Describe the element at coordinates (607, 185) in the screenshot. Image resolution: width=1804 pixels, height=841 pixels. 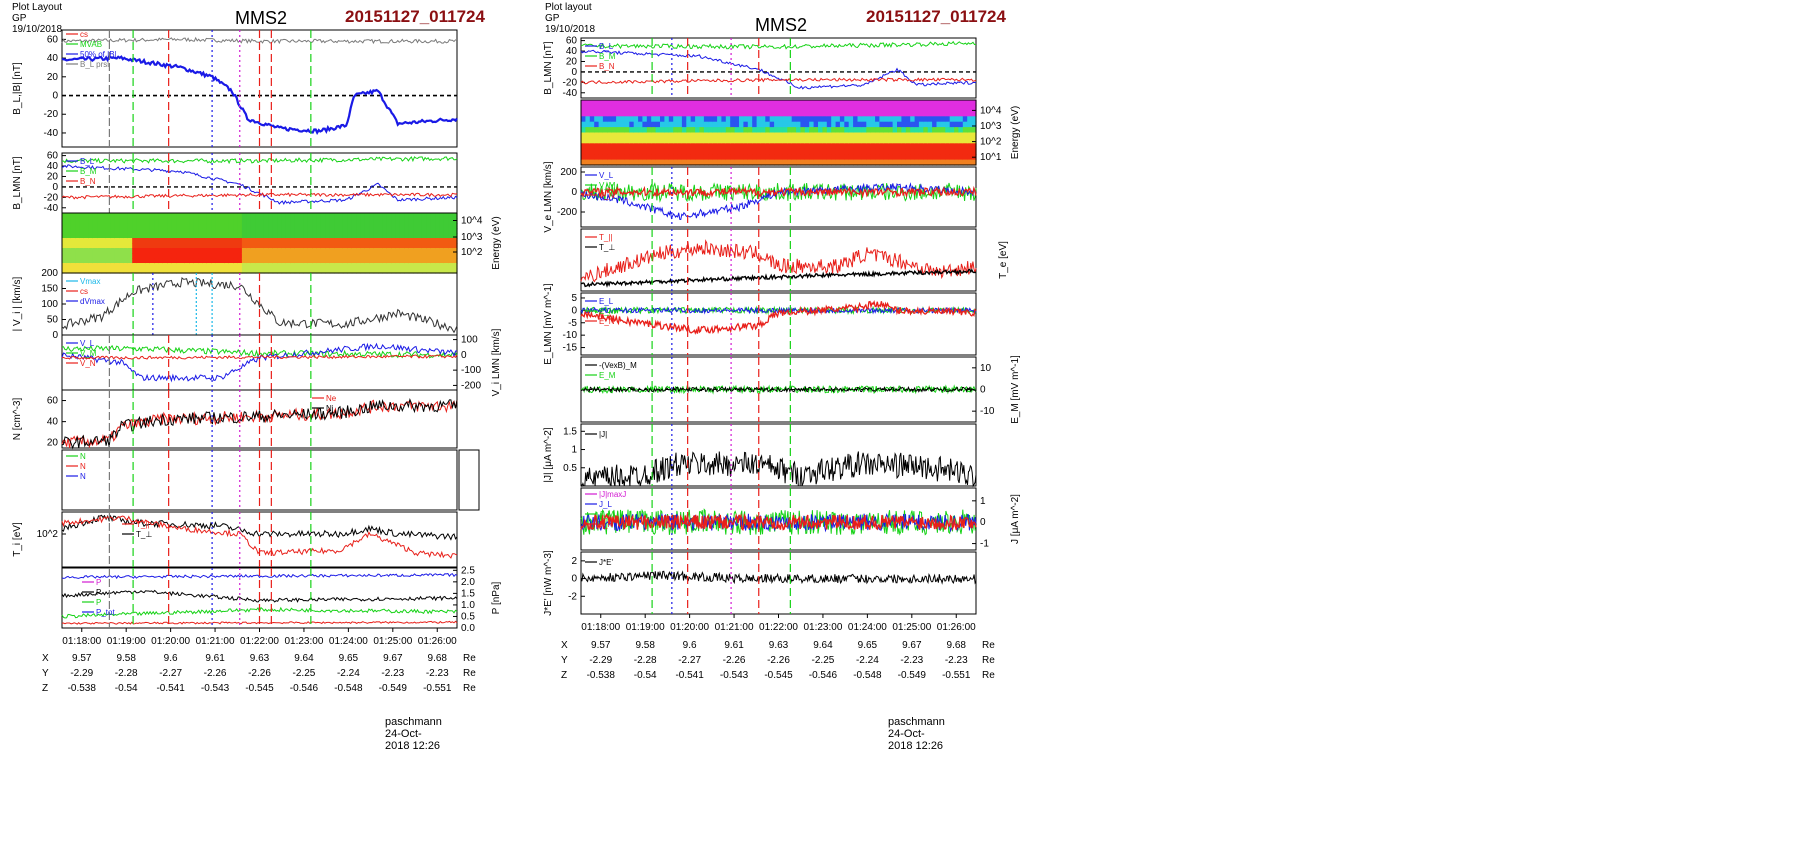
I see `right-panel-velmn-legend-label: V_M` at that location.